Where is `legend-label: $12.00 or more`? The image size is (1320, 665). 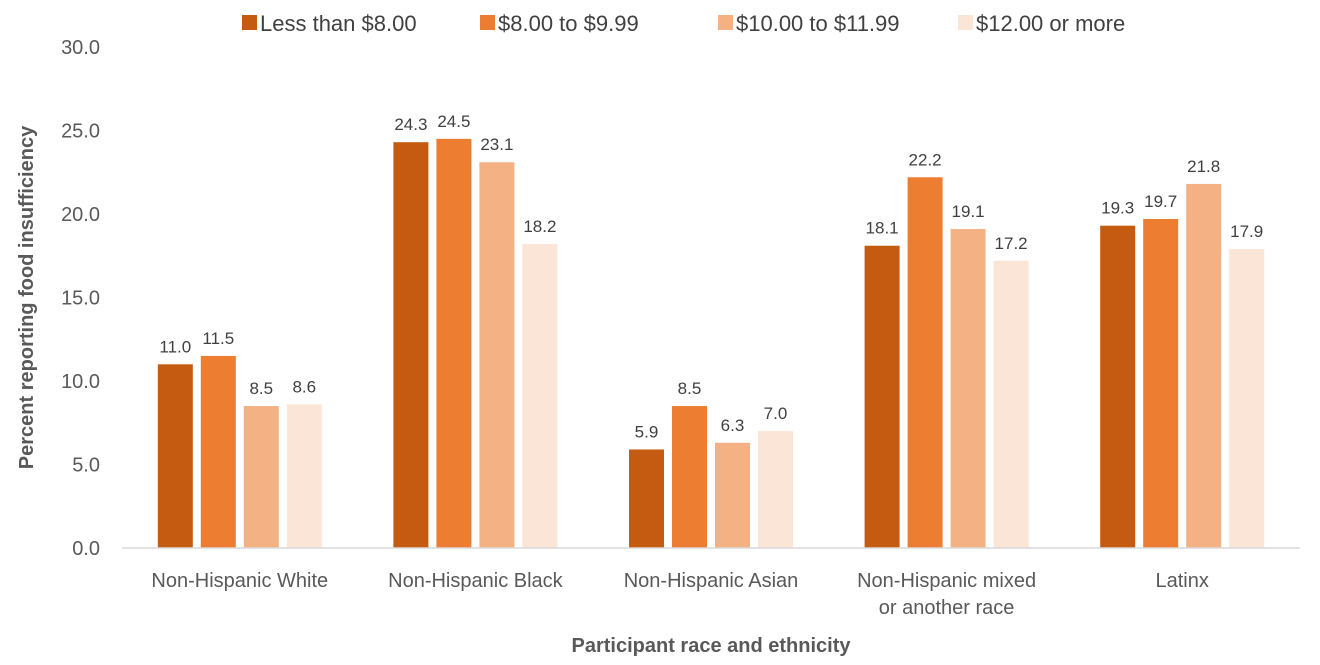
legend-label: $12.00 or more is located at coordinates (1050, 23).